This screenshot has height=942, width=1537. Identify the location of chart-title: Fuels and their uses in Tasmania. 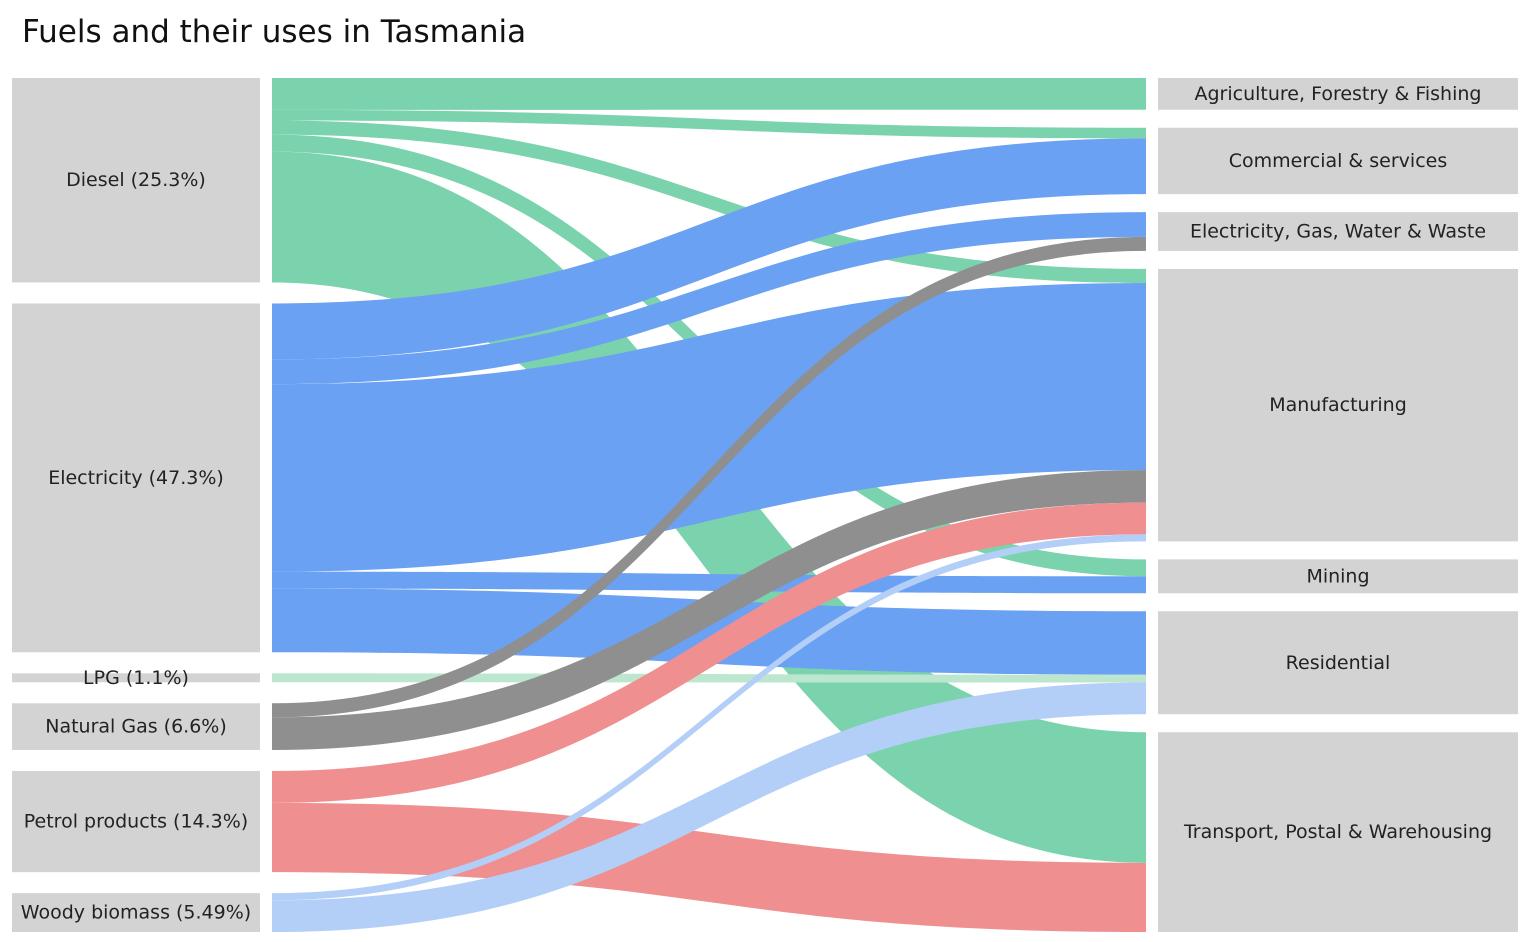
(274, 32).